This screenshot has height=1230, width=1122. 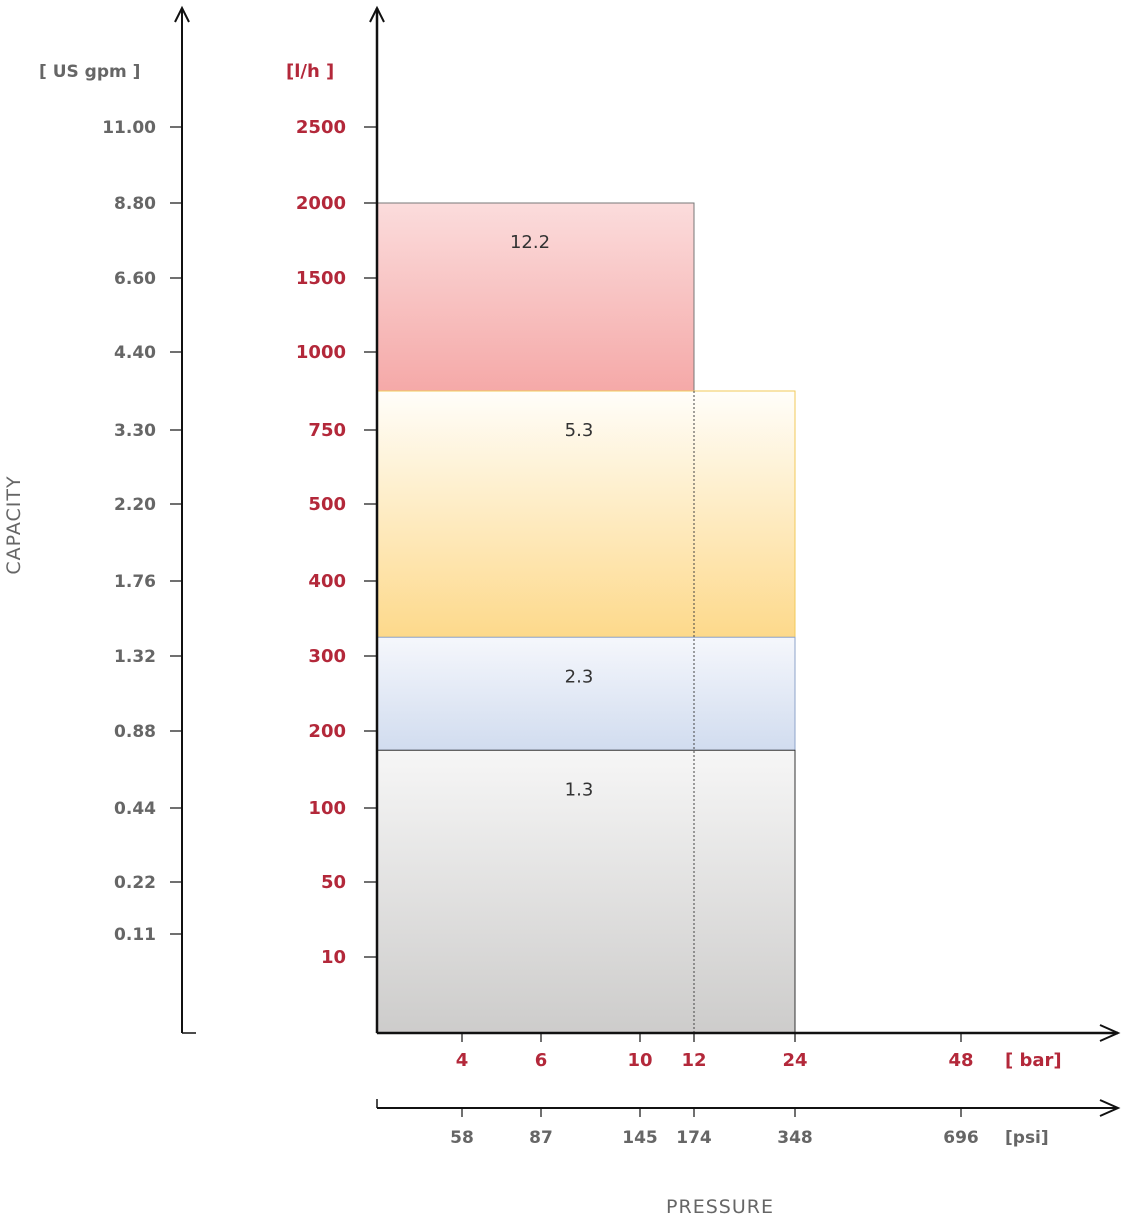 What do you see at coordinates (135, 935) in the screenshot?
I see `y-tick-label-gpm: 0.11` at bounding box center [135, 935].